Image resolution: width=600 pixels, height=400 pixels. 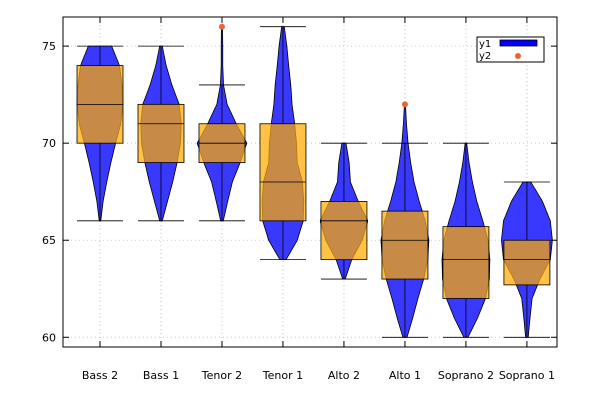 I want to click on legend: y1 y2, so click(x=510, y=49).